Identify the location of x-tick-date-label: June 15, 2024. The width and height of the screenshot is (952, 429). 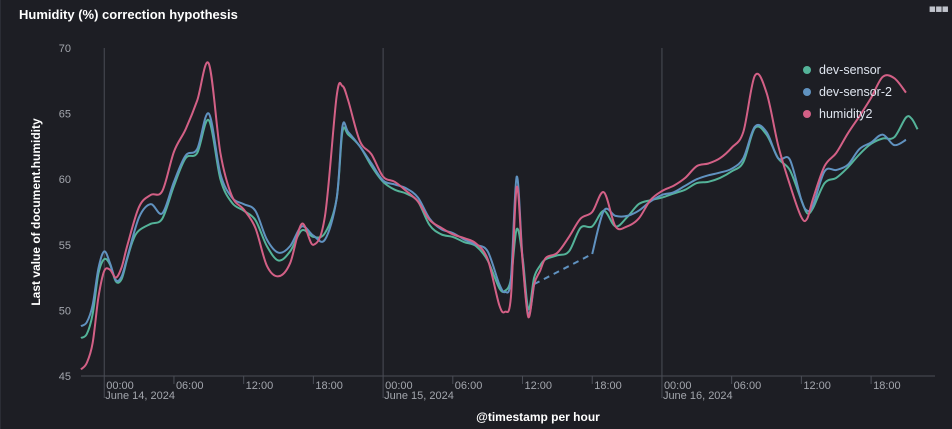
(419, 396).